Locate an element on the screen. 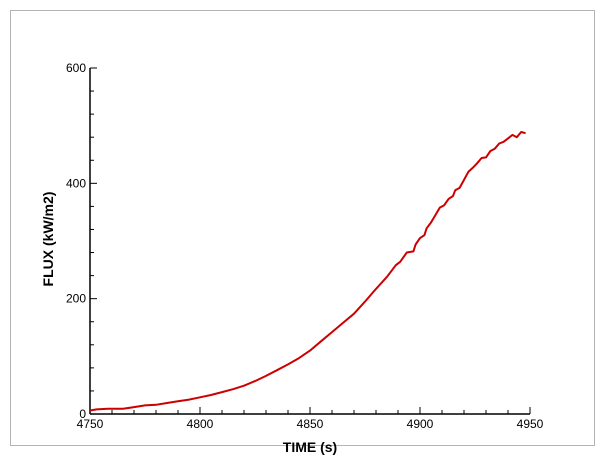 The width and height of the screenshot is (606, 457). y-tick-label: 0 is located at coordinates (82, 414).